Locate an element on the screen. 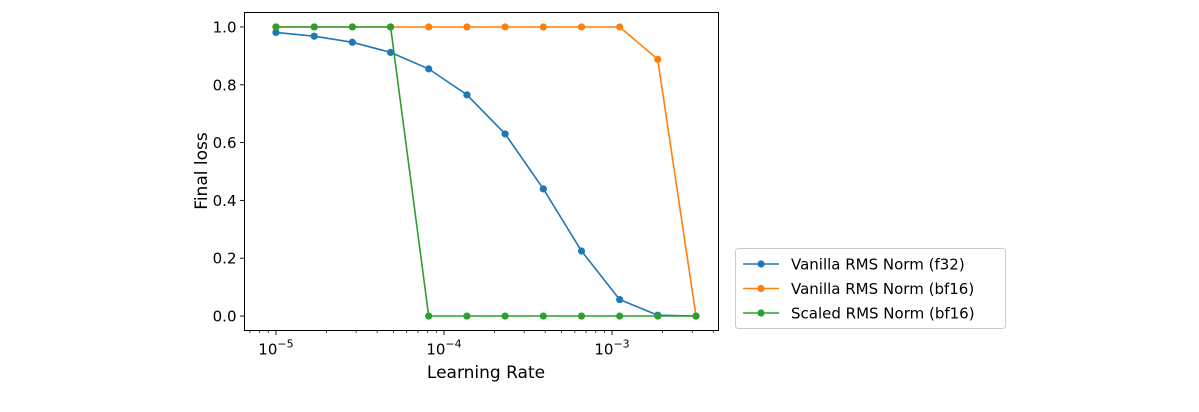 Image resolution: width=1199 pixels, height=412 pixels. x-axis-label: Learning Rate is located at coordinates (486, 373).